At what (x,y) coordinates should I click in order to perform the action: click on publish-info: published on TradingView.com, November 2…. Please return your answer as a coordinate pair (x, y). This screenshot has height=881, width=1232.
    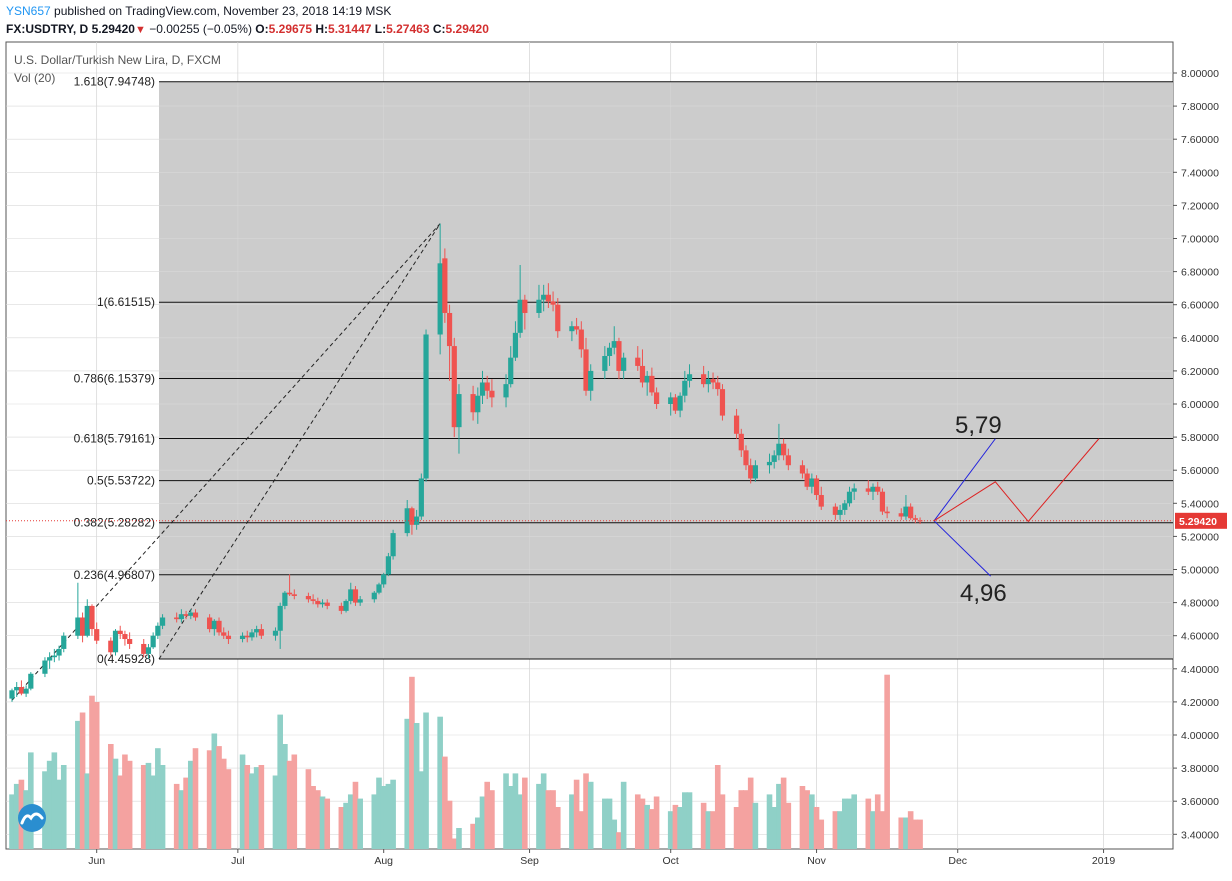
    Looking at the image, I should click on (223, 11).